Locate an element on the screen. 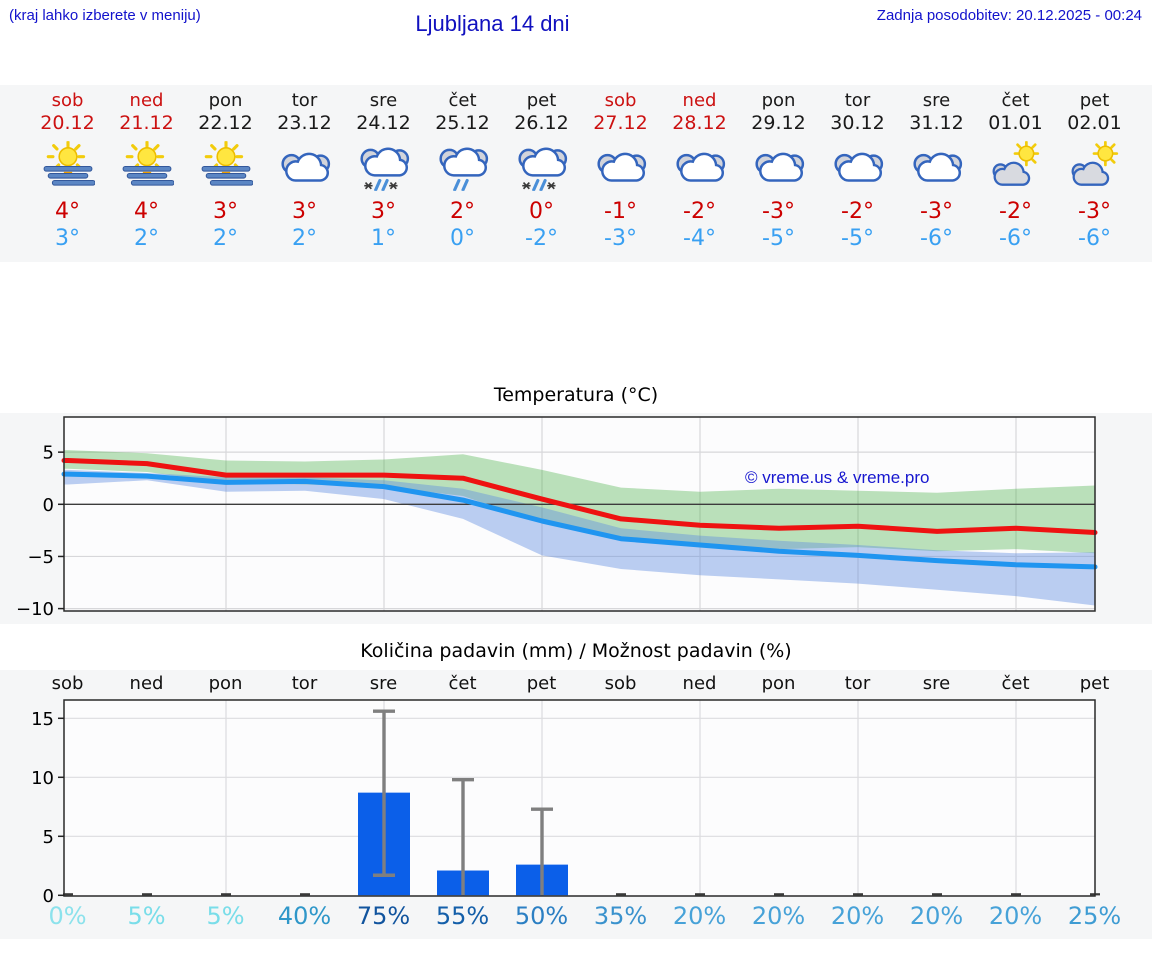 Image resolution: width=1152 pixels, height=975 pixels. forecast-day-column: čet 25.12 2° 0° is located at coordinates (462, 173).